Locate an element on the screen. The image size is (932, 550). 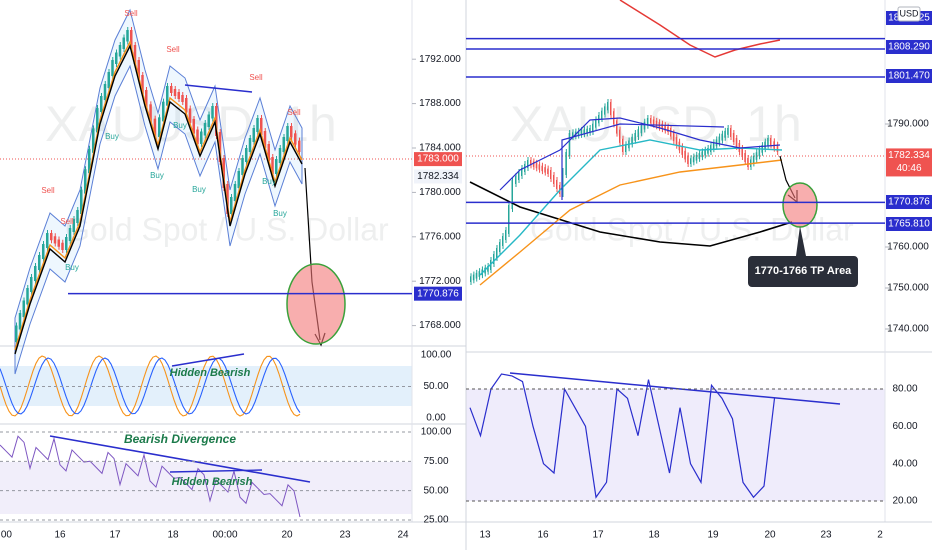
y-tick-label: 1792.000 is located at coordinates (440, 59).